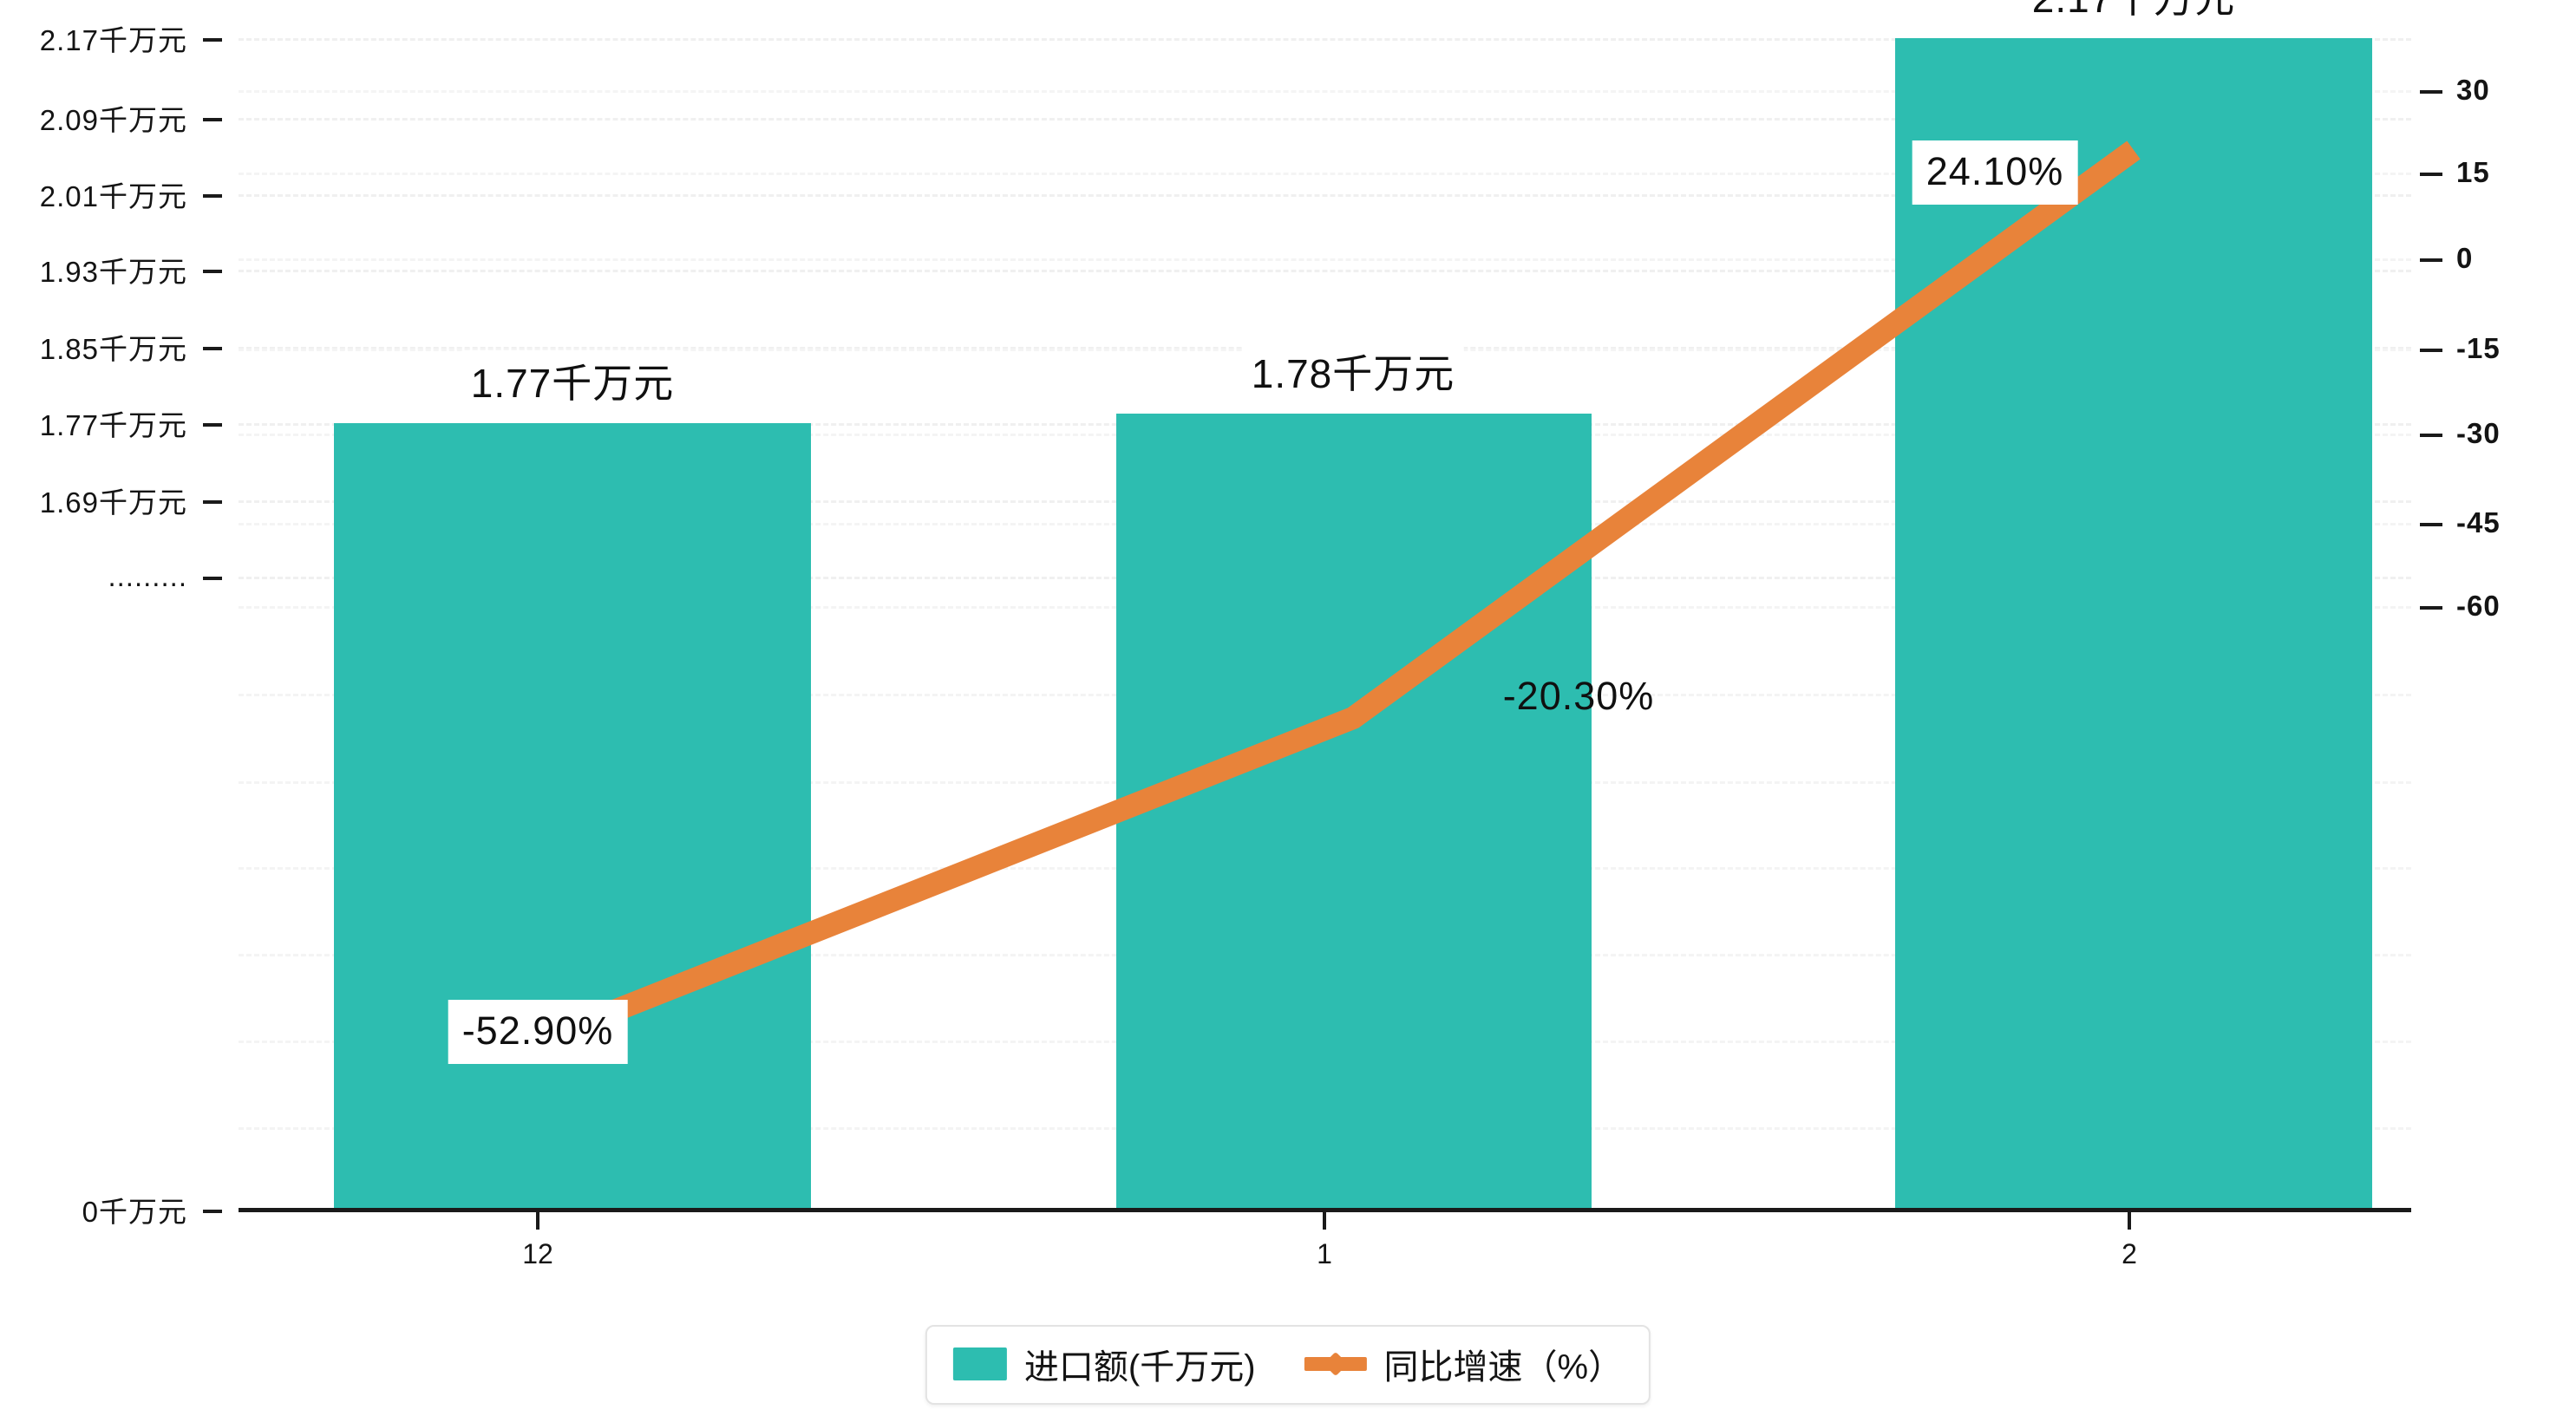 Image resolution: width=2576 pixels, height=1416 pixels. What do you see at coordinates (113, 196) in the screenshot?
I see `left-axis-label: 2.01千万元` at bounding box center [113, 196].